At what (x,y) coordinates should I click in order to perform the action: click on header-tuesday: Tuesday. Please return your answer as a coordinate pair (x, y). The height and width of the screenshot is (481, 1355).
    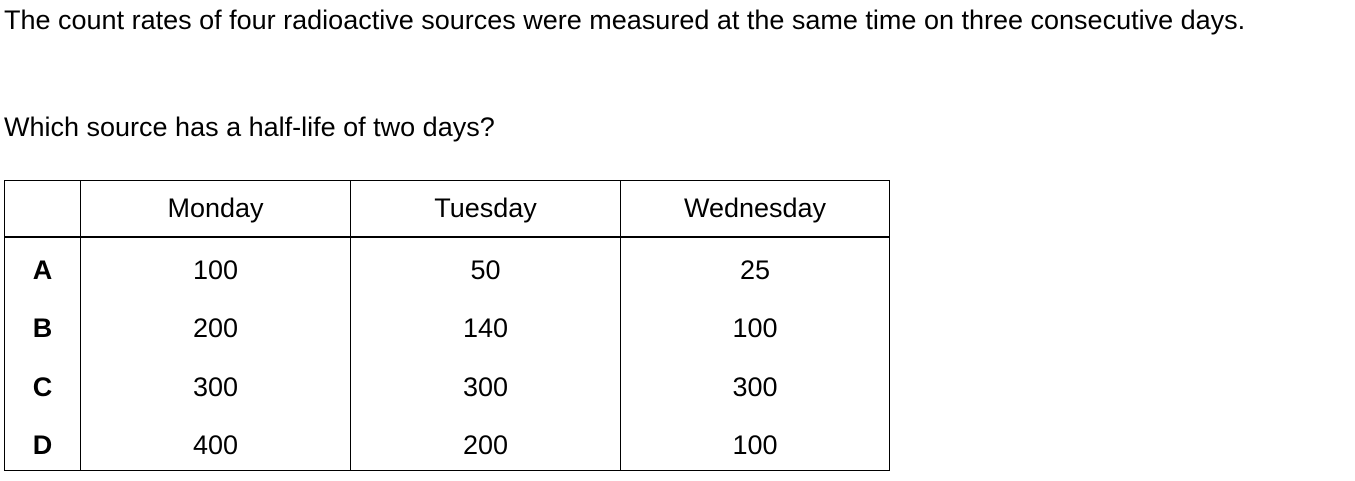
    Looking at the image, I should click on (485, 209).